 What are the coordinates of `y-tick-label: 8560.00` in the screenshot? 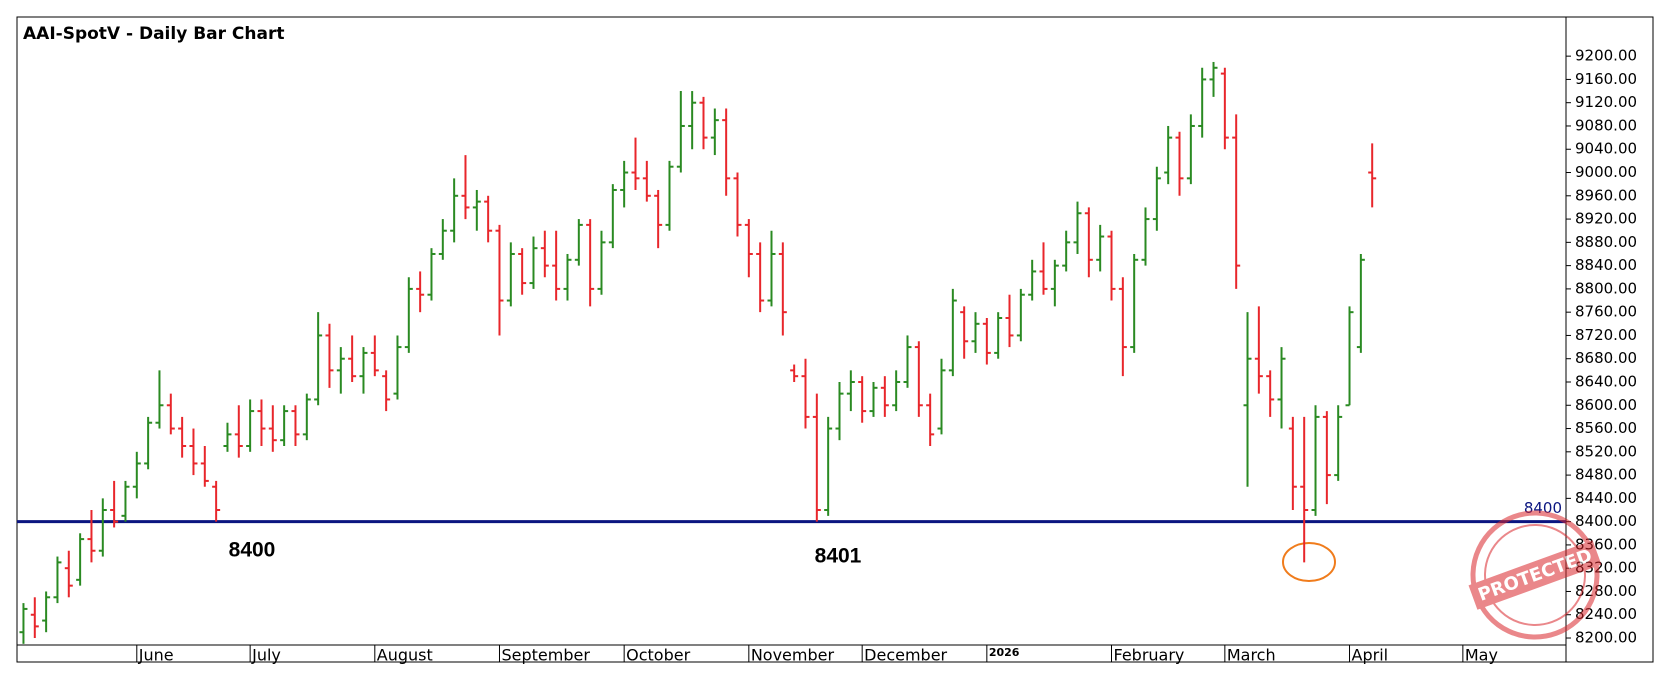 It's located at (1606, 428).